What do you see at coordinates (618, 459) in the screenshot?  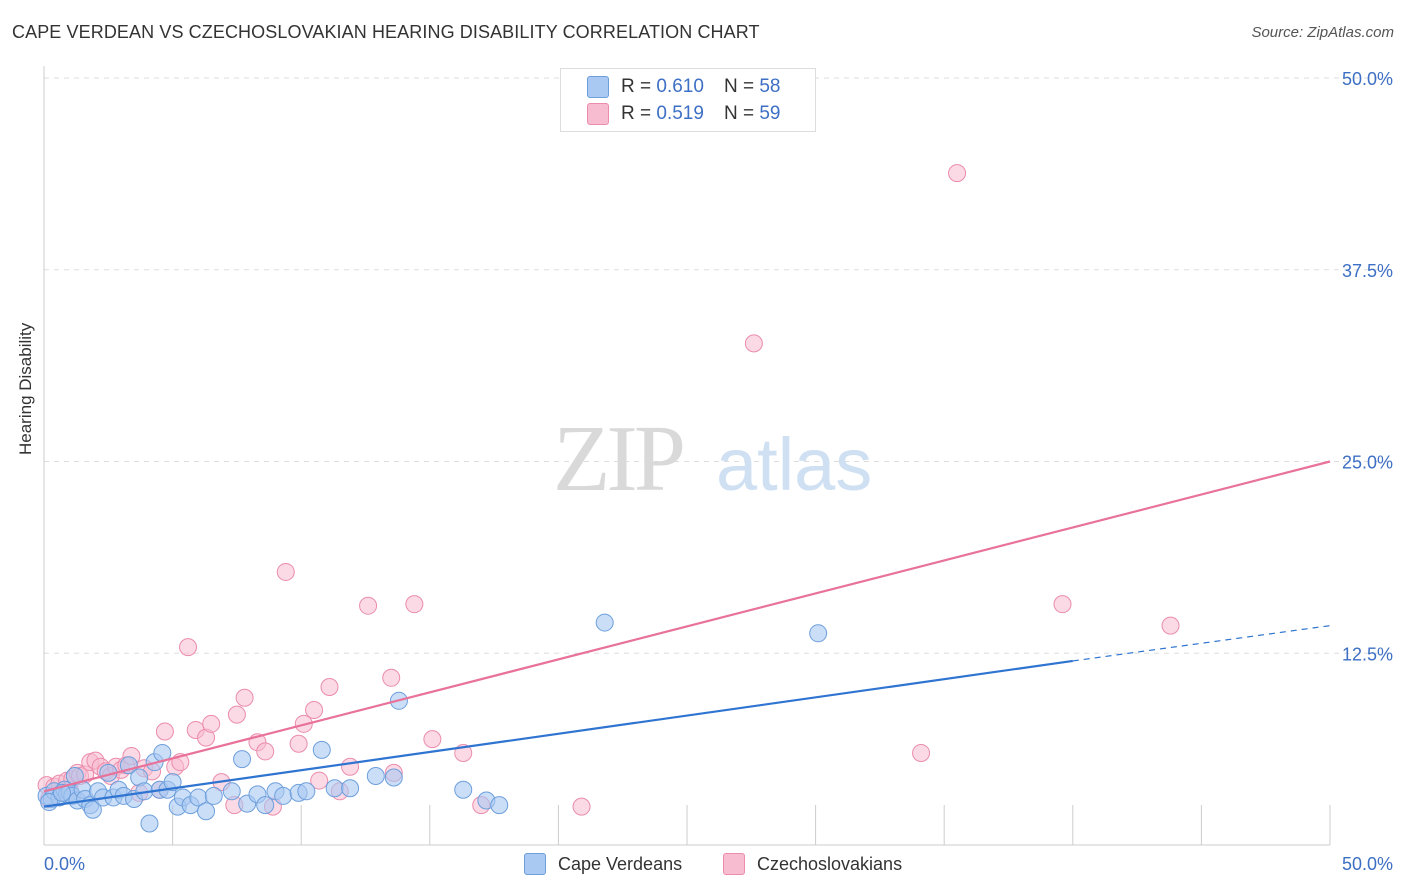 I see `watermark-zip: ZIP` at bounding box center [618, 459].